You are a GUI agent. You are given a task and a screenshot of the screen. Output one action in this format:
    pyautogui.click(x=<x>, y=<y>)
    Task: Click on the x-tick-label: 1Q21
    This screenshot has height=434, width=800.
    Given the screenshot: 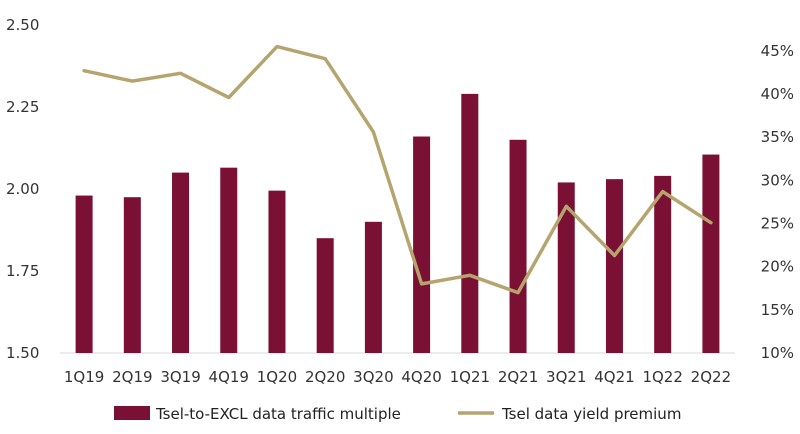 What is the action you would take?
    pyautogui.click(x=470, y=377)
    